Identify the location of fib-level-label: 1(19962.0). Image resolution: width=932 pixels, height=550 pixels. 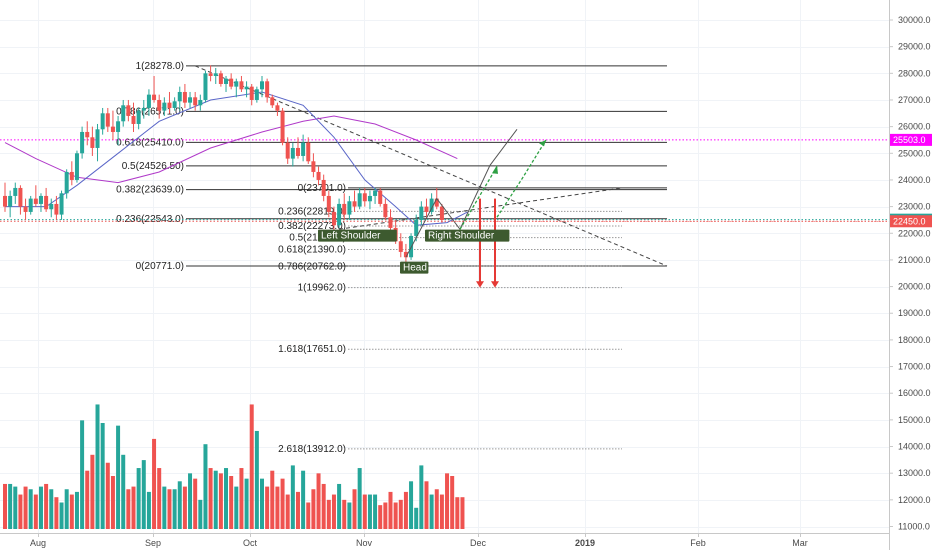
(322, 288).